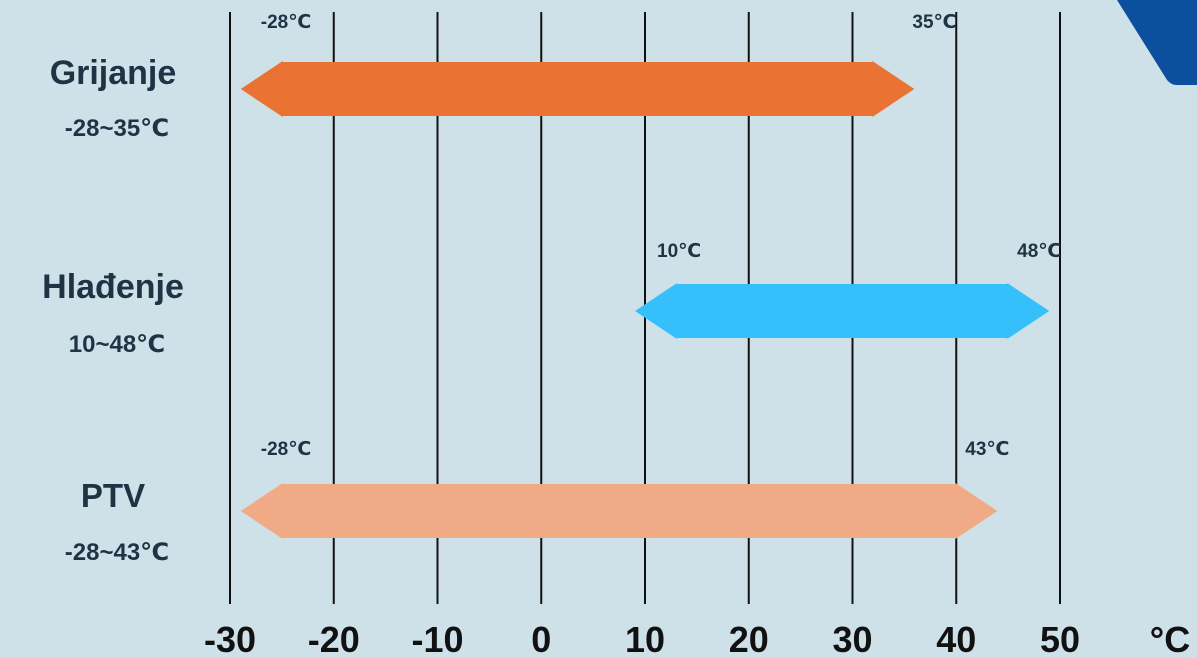 The width and height of the screenshot is (1197, 658). Describe the element at coordinates (113, 73) in the screenshot. I see `series-name: Grijanje` at that location.